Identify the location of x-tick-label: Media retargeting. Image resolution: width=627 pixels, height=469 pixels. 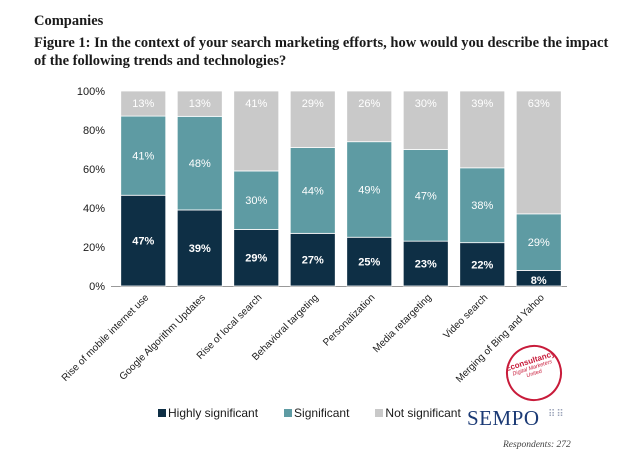
(402, 323).